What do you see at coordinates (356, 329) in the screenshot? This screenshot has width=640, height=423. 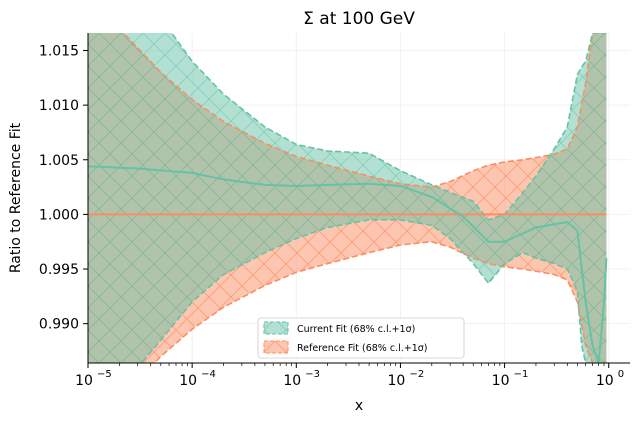 I see `legend-label-current: Current Fit (68% c.l.+1σ)` at bounding box center [356, 329].